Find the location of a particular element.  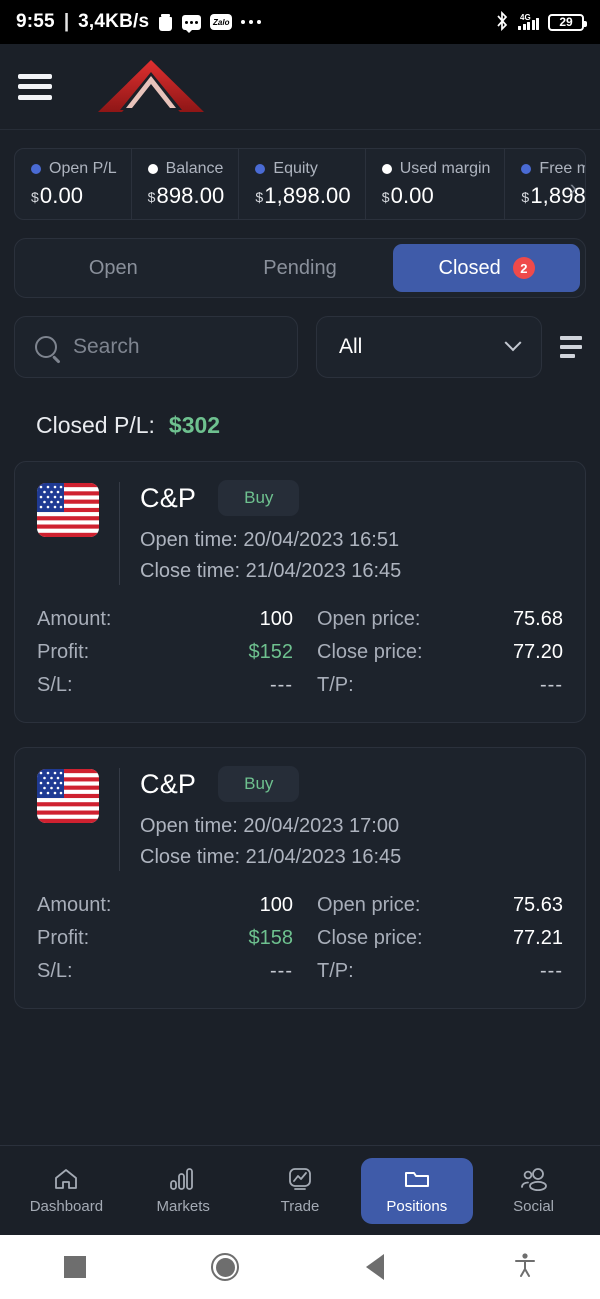

trash-icon is located at coordinates (165, 22).